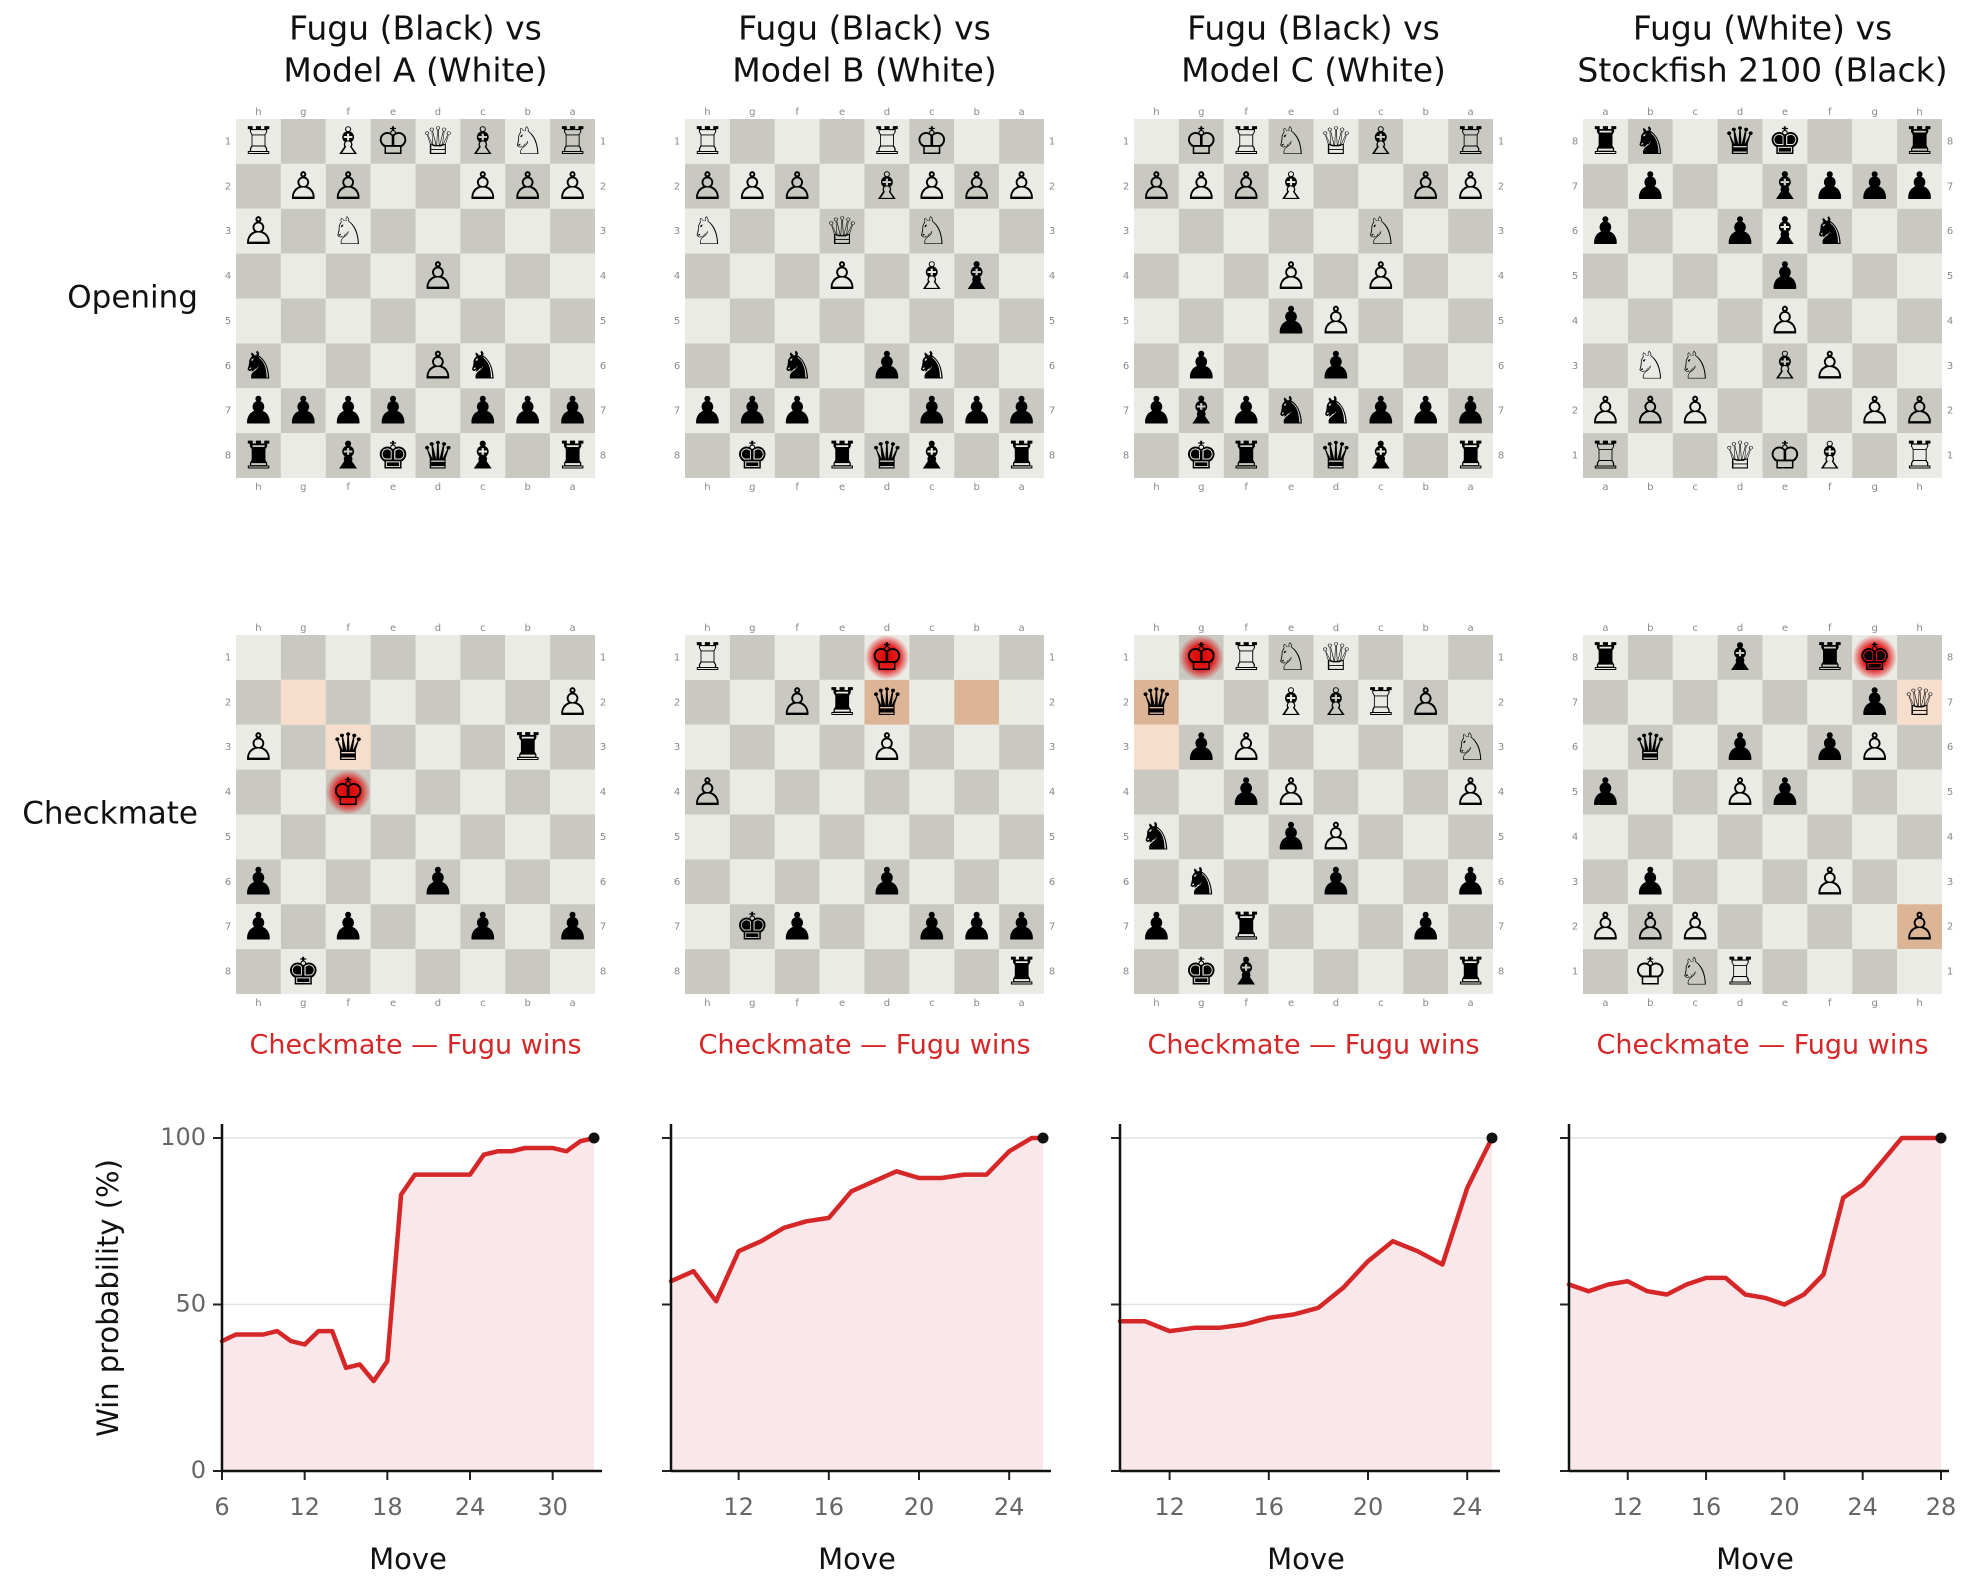 The image size is (1971, 1585). Describe the element at coordinates (887, 455) in the screenshot. I see `piece: ♛` at that location.